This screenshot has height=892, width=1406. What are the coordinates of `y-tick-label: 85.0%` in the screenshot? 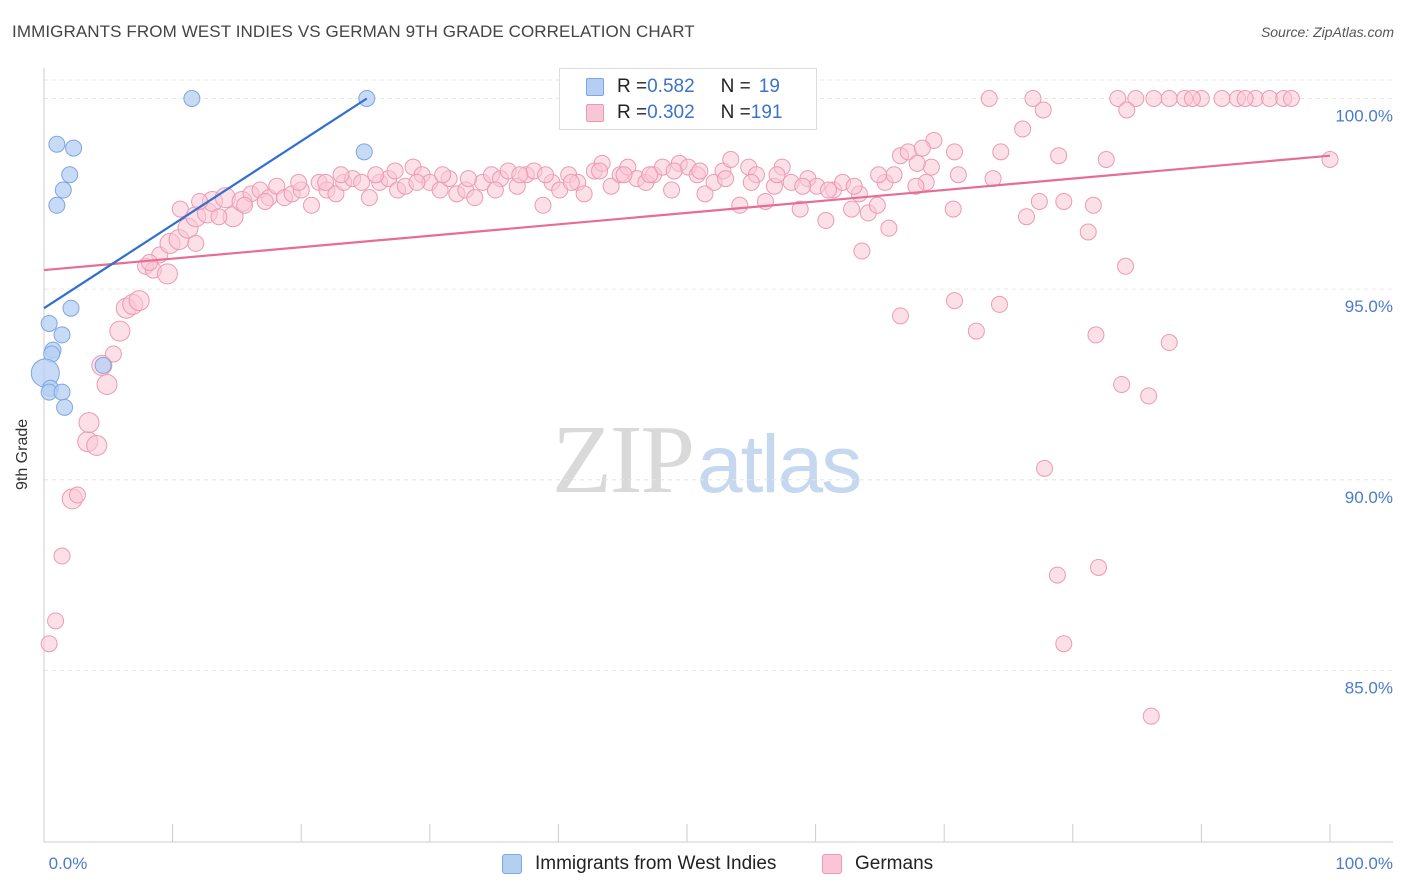 It's located at (1369, 687).